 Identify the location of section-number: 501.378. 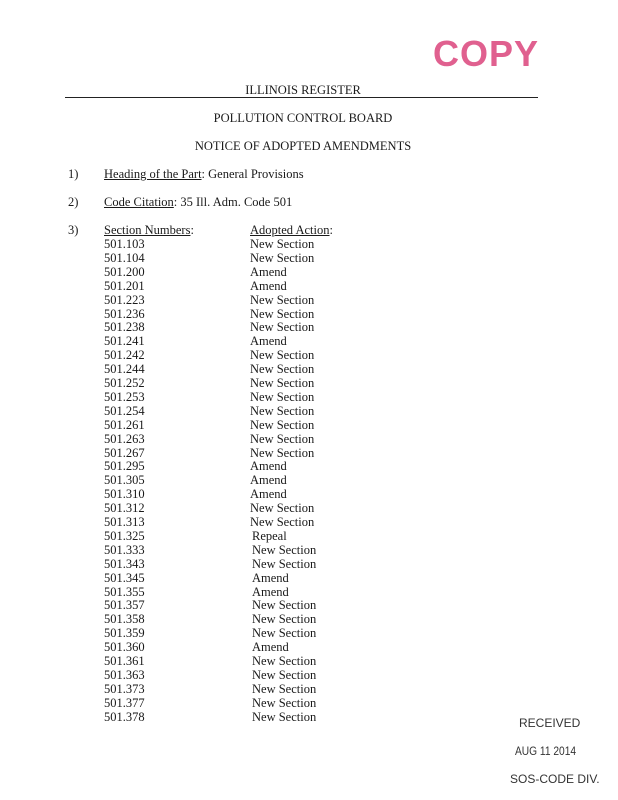
(124, 716).